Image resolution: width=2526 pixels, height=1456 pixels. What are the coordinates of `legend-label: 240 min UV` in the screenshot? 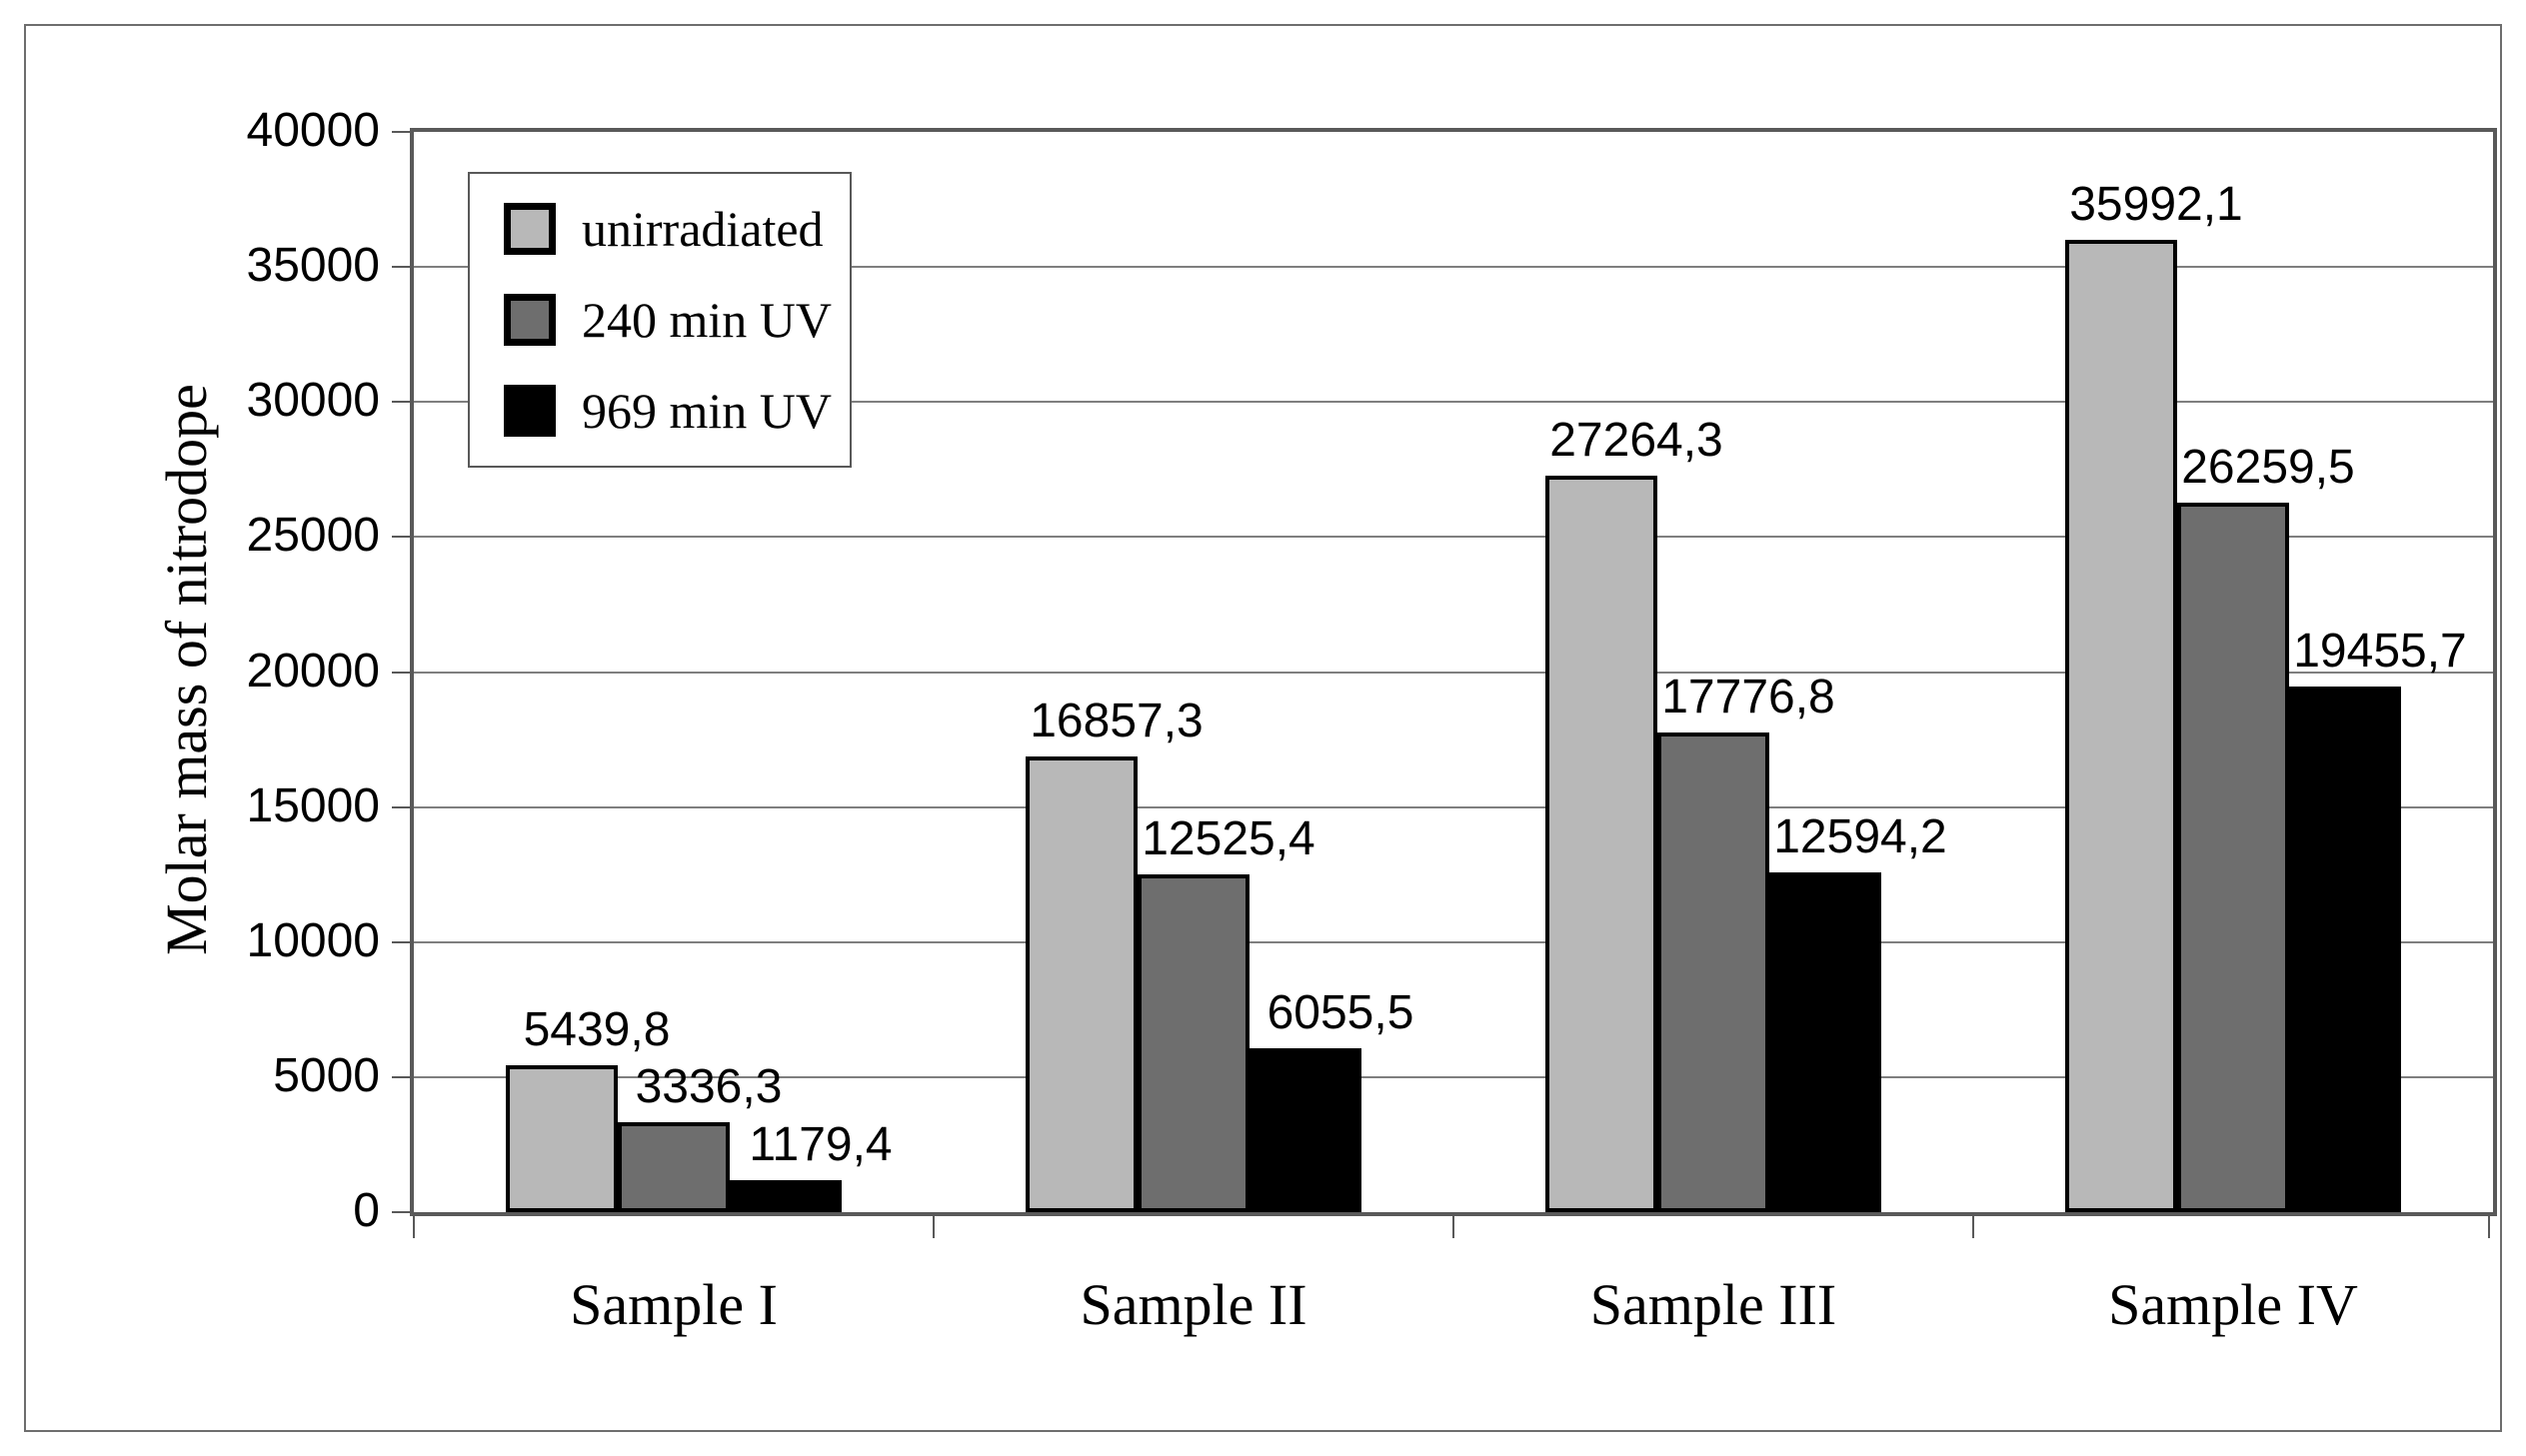 It's located at (707, 319).